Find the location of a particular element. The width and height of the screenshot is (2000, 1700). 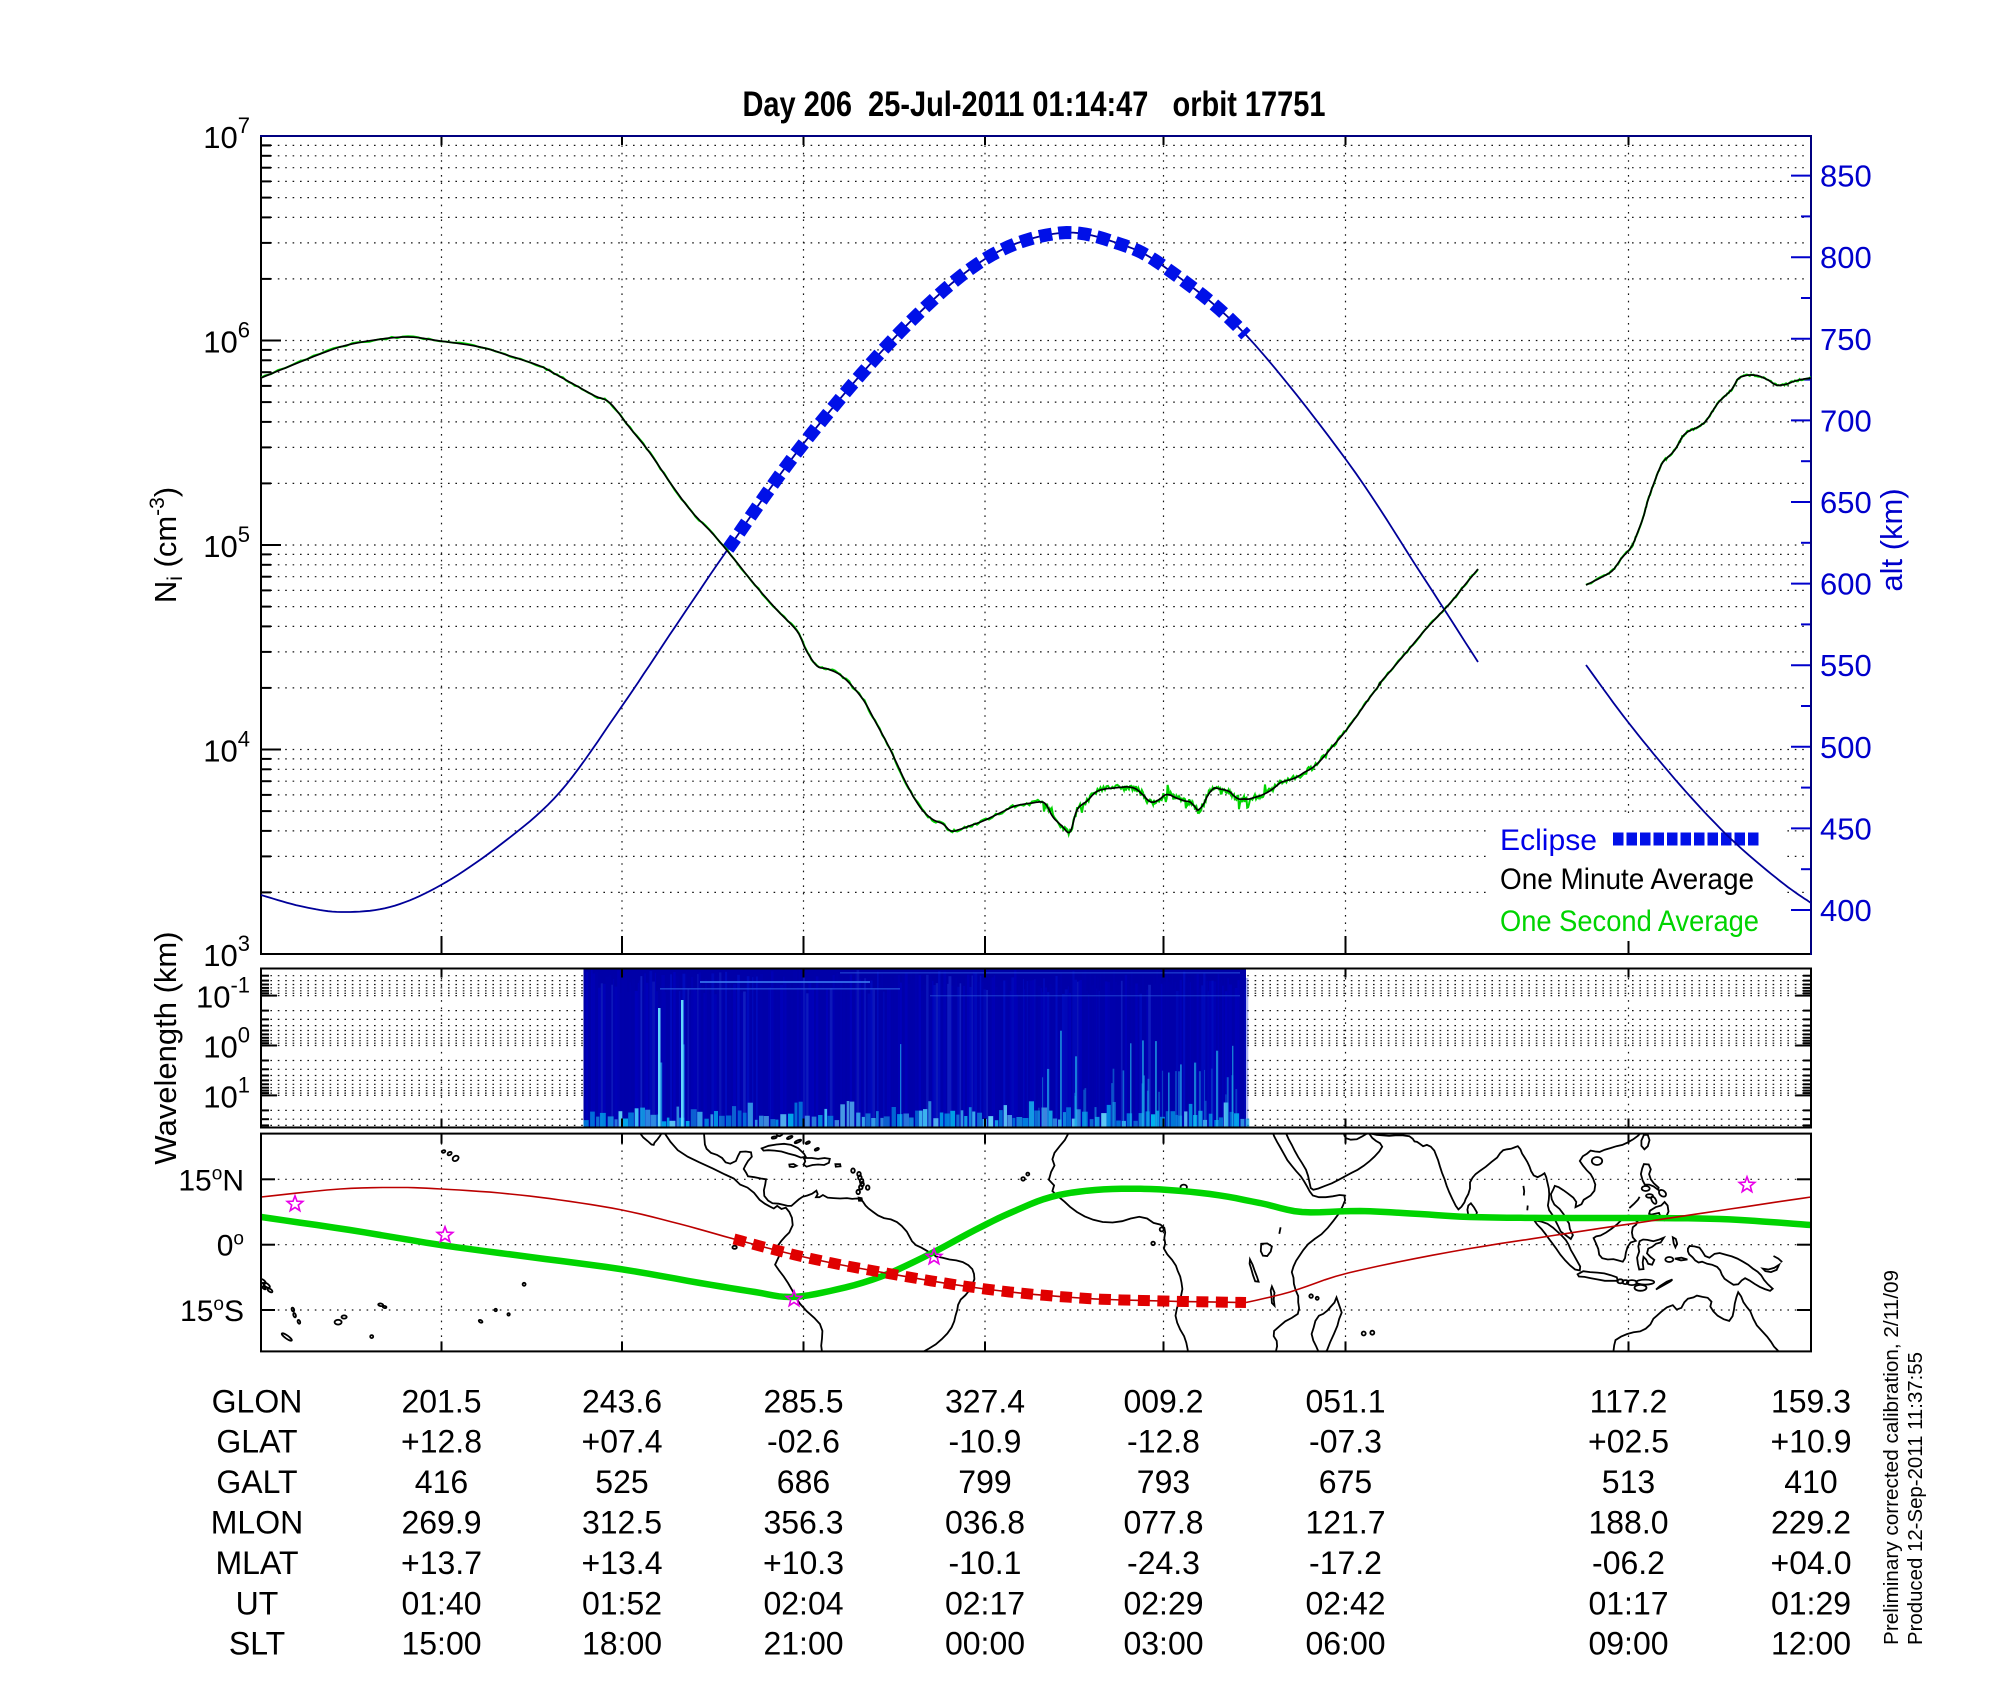

svg-text: -10.9 is located at coordinates (985, 1442).